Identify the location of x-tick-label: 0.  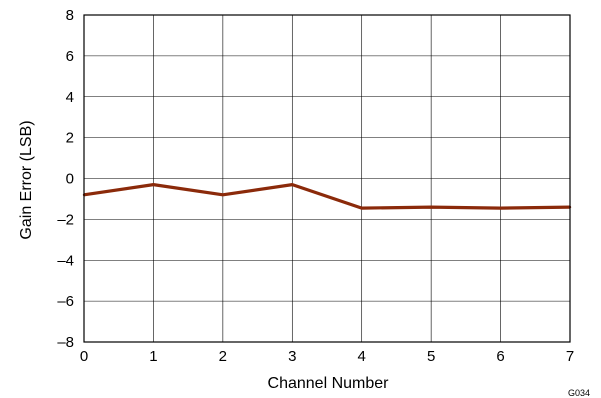
(84, 356).